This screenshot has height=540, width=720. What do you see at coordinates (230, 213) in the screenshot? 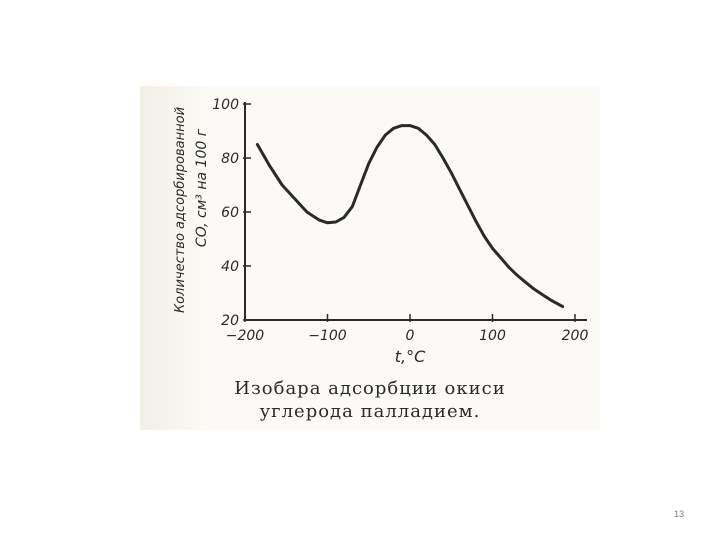
I see `y-tick-label: 60` at bounding box center [230, 213].